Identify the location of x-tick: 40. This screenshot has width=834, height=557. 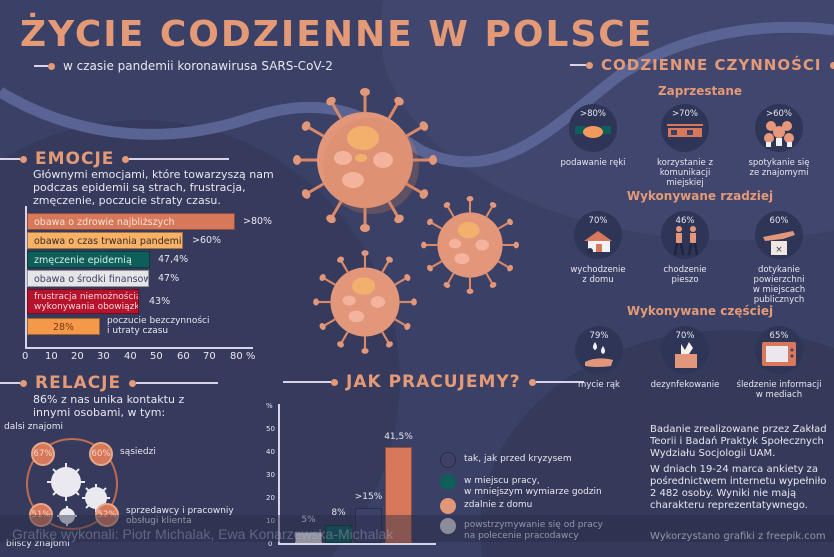
(130, 356).